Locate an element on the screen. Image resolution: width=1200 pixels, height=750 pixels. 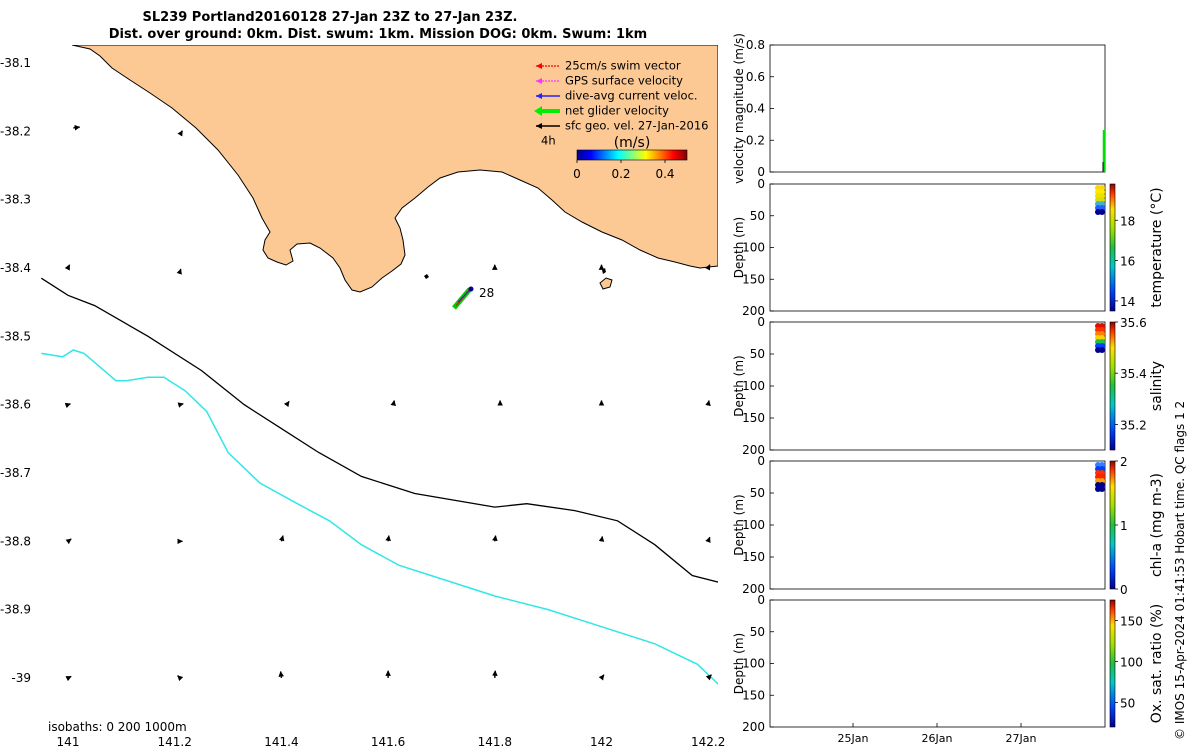
svg-text: dive-avg current veloc. is located at coordinates (631, 96).